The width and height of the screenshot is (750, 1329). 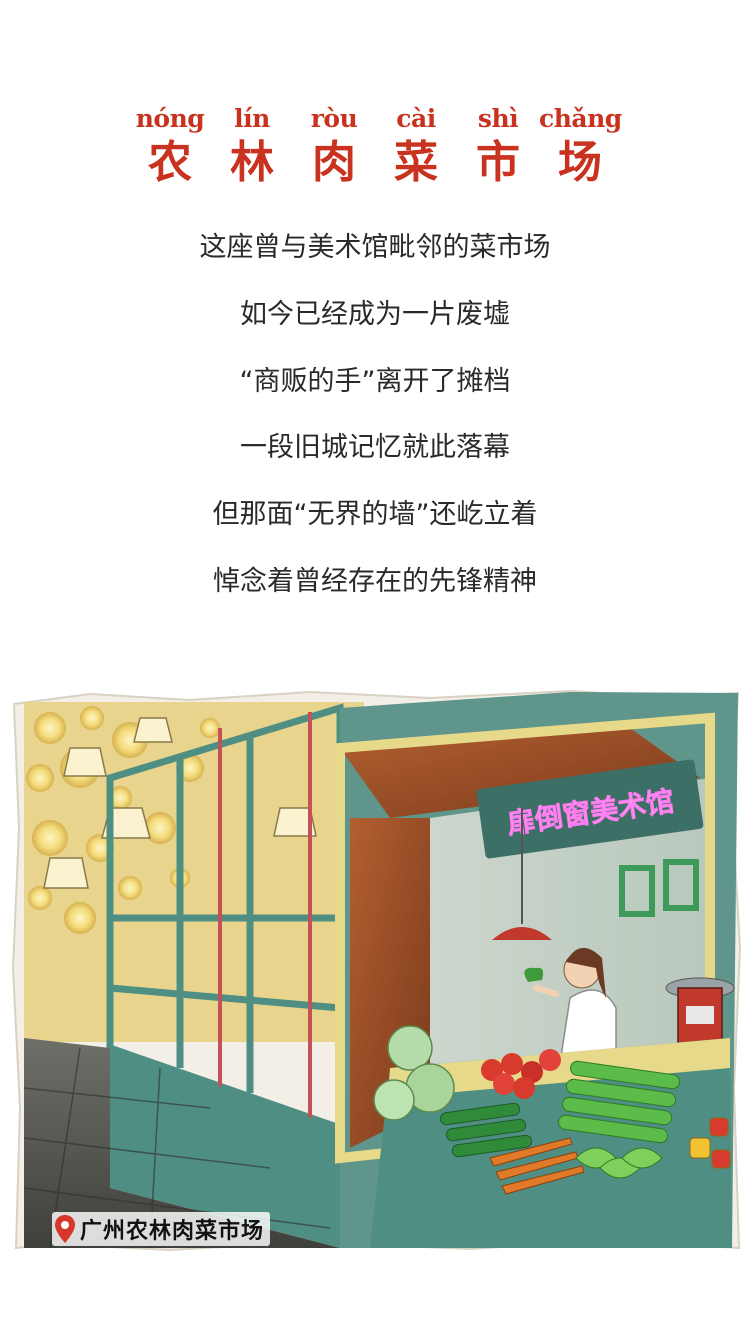 I want to click on pinyin-syllable: cài, so click(x=416, y=118).